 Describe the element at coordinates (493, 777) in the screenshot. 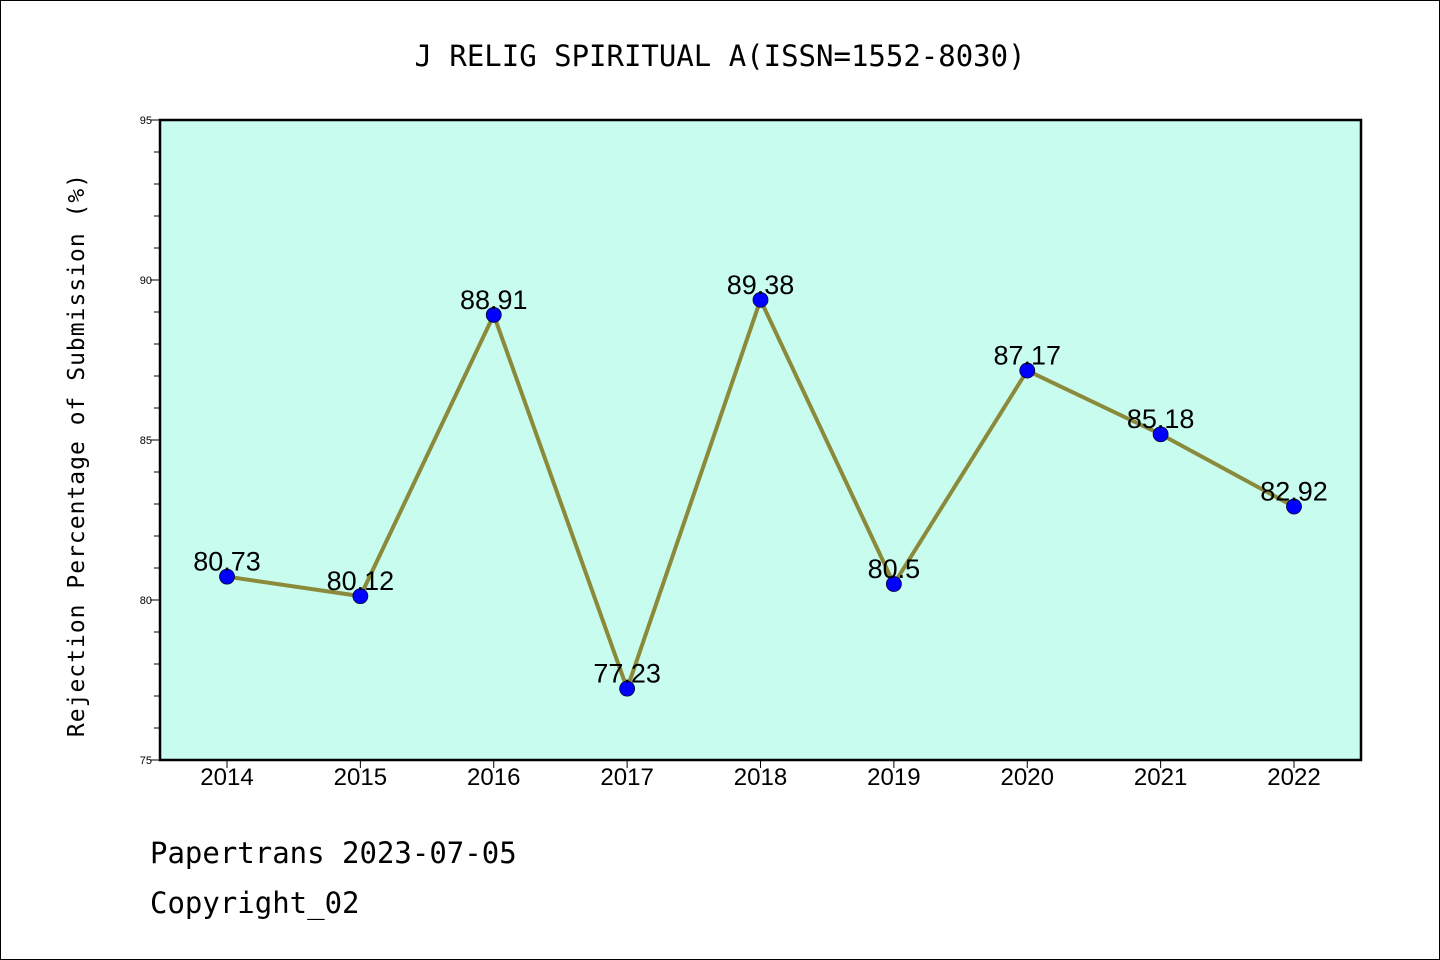

I see `x-tick-label: 2016` at that location.